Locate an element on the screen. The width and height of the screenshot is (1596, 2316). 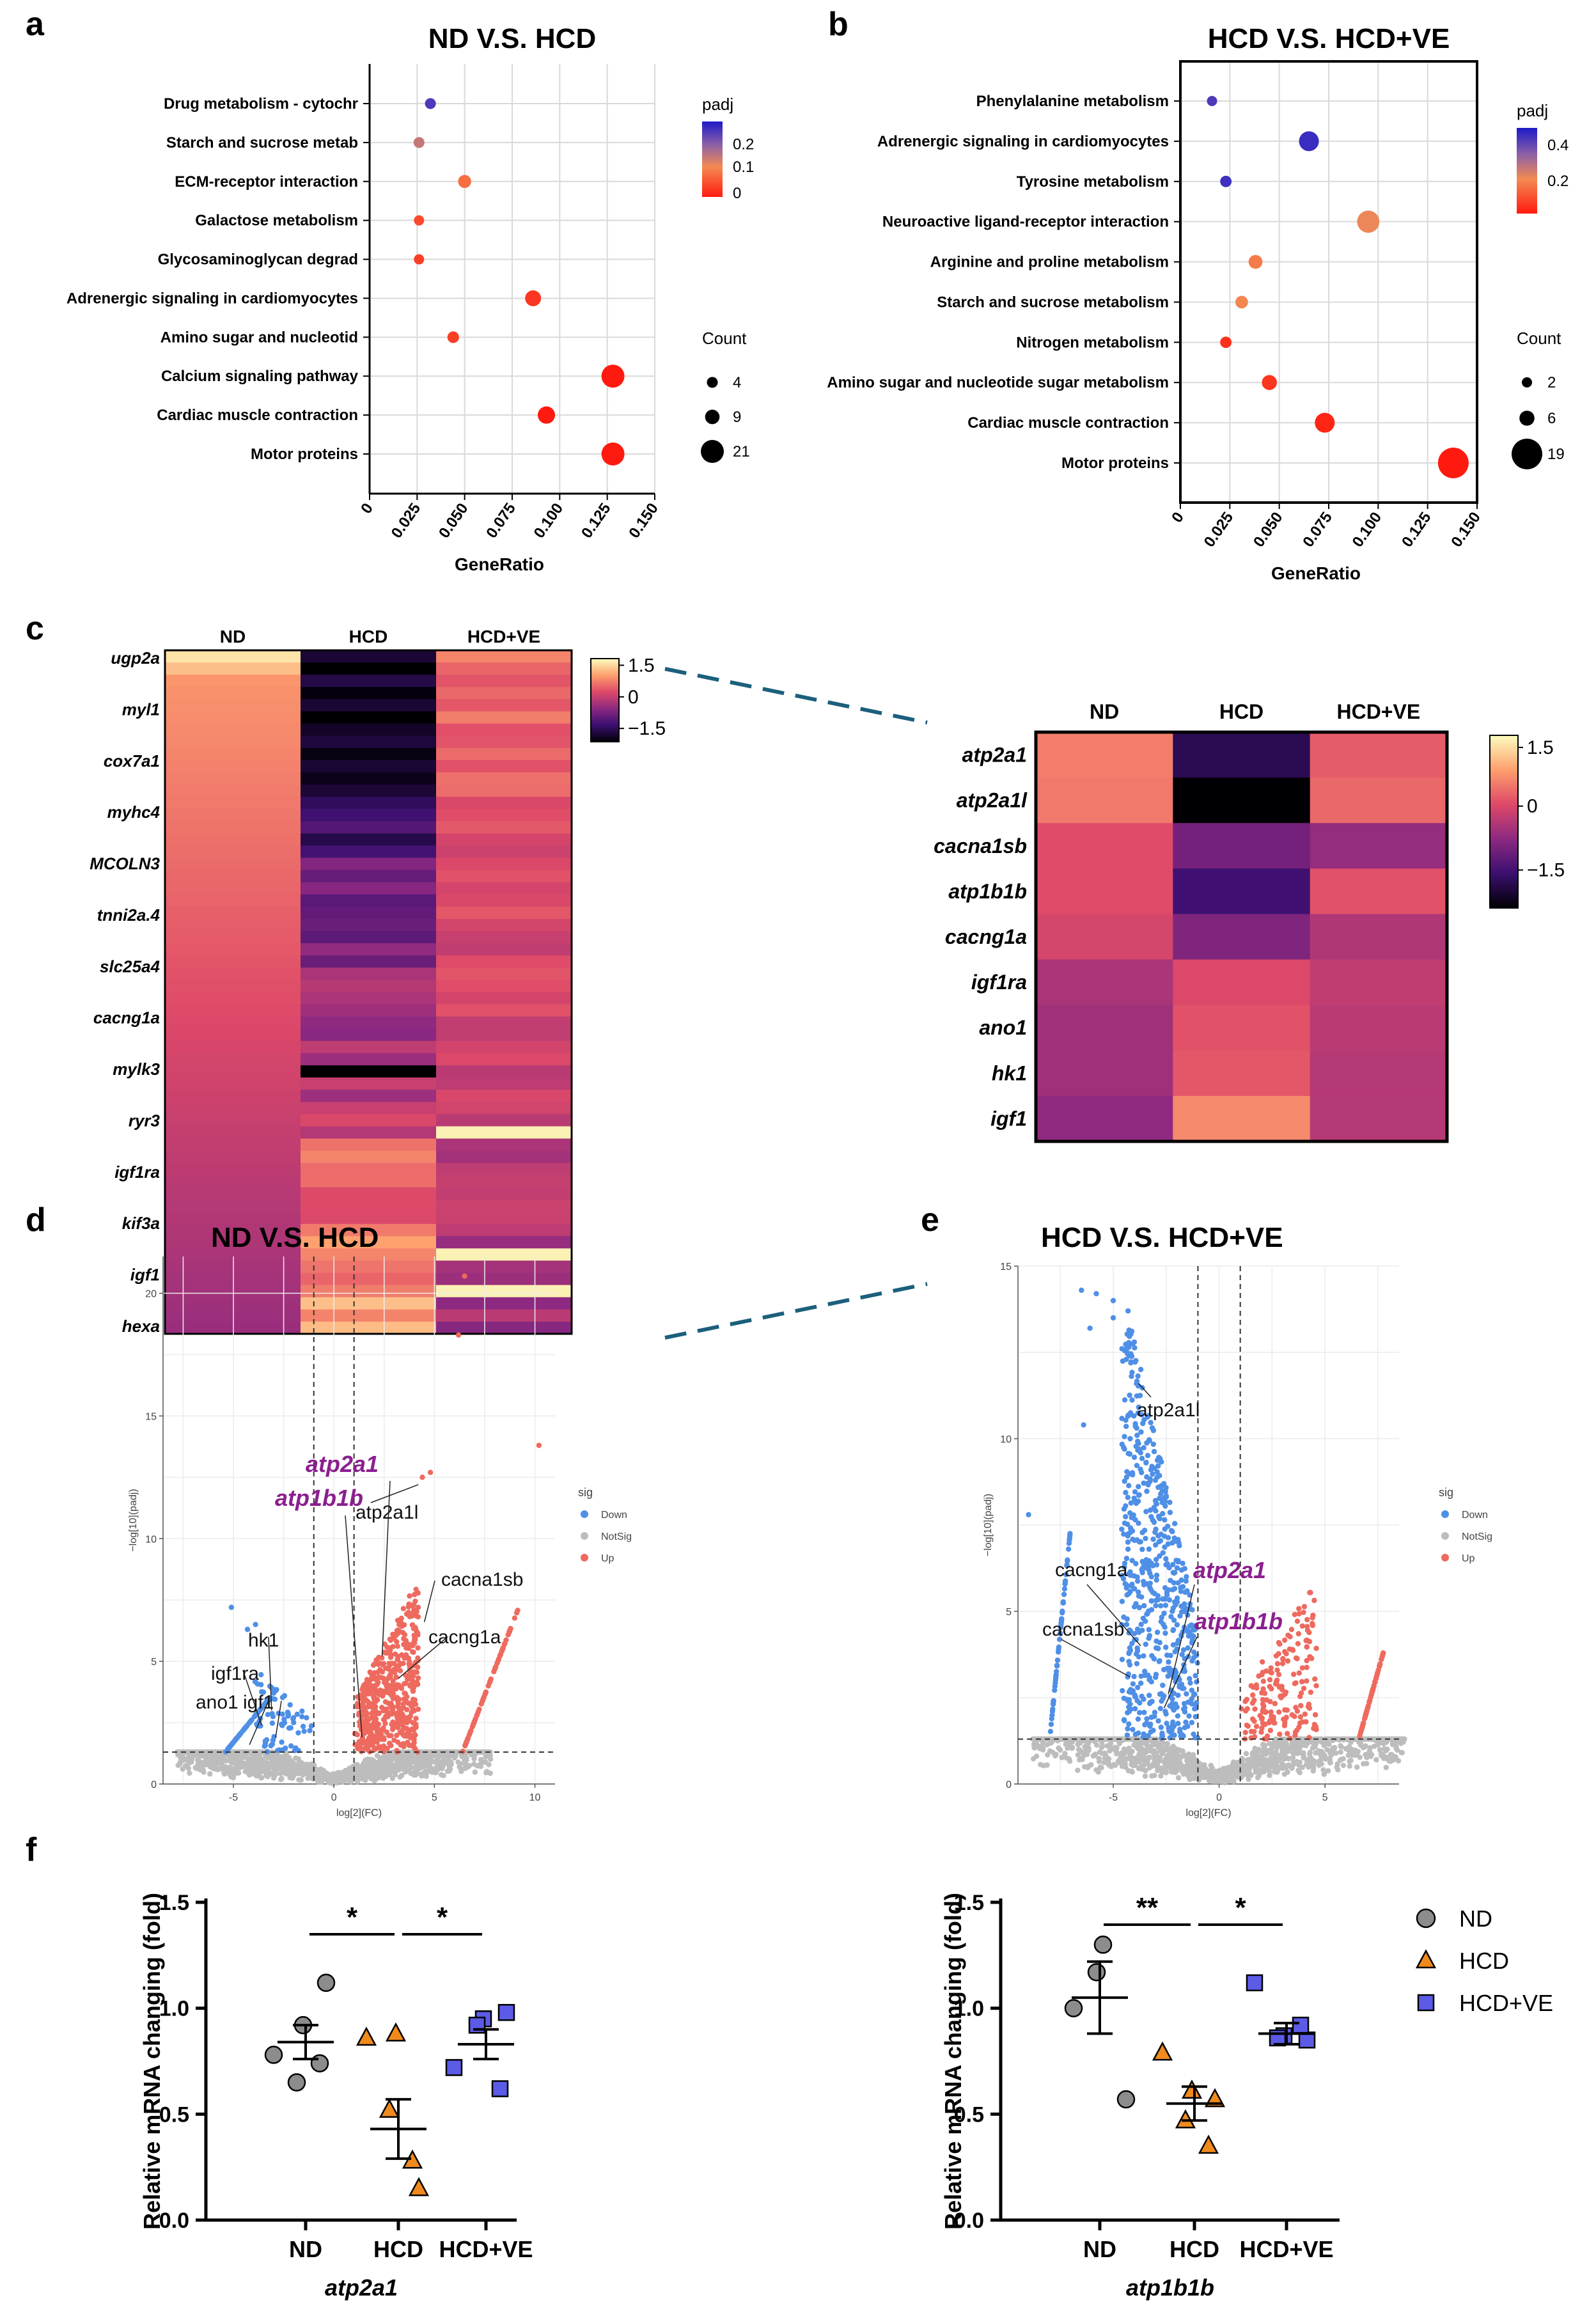
x-tick-label: 0.125 is located at coordinates (596, 521).